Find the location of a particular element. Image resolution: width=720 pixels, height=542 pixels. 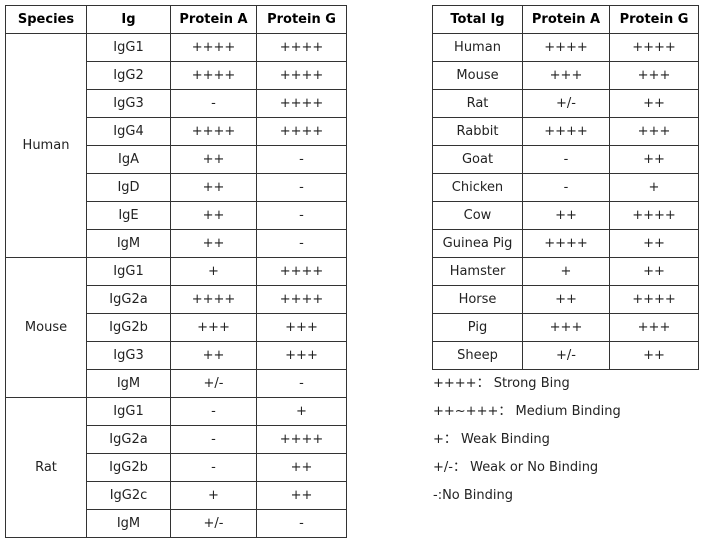

header-cell: Protein A is located at coordinates (213, 19).